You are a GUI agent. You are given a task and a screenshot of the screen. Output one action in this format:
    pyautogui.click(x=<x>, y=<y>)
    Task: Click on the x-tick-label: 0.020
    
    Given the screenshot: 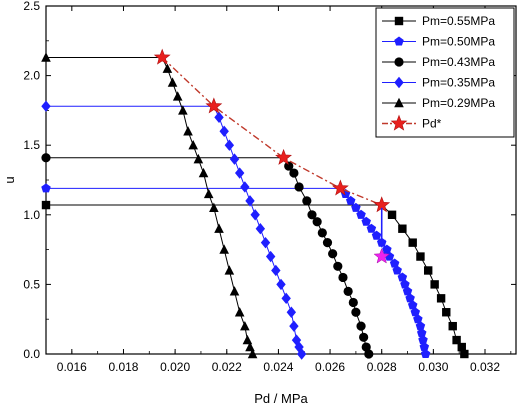 What is the action you would take?
    pyautogui.click(x=175, y=367)
    